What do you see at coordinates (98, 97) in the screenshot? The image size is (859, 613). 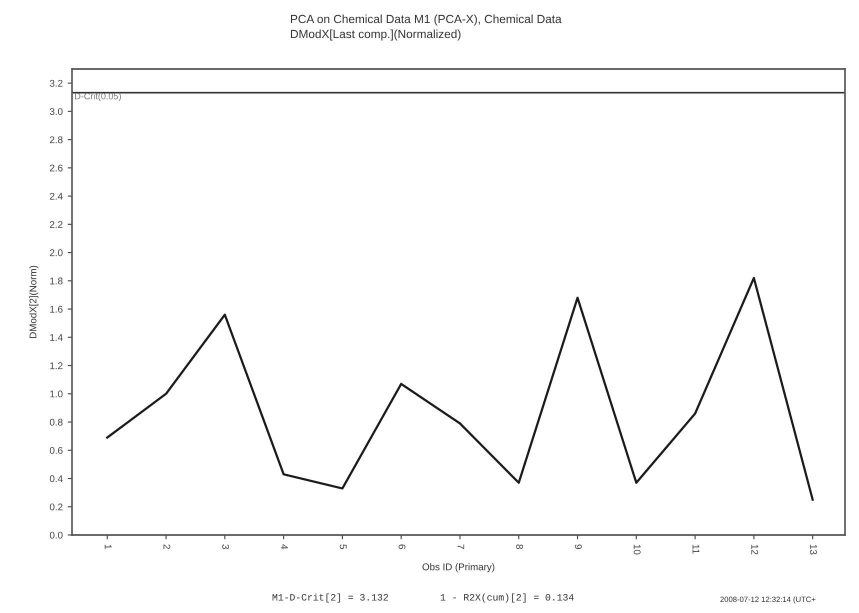 I see `ref-line-label: D-Crit(0.05)` at bounding box center [98, 97].